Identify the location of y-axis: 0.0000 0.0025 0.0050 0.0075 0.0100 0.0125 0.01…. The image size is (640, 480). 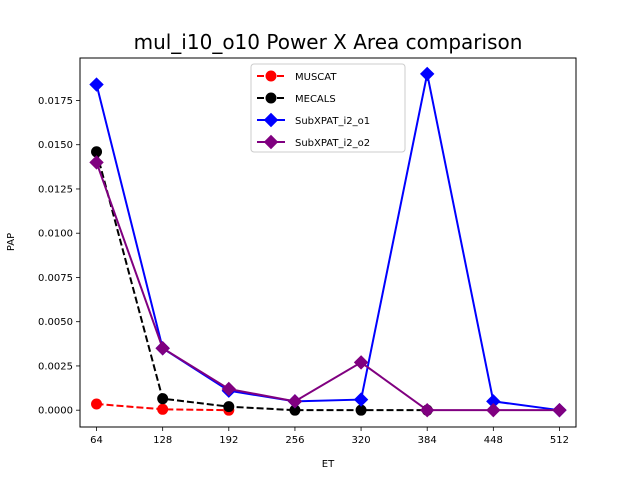
(59, 256).